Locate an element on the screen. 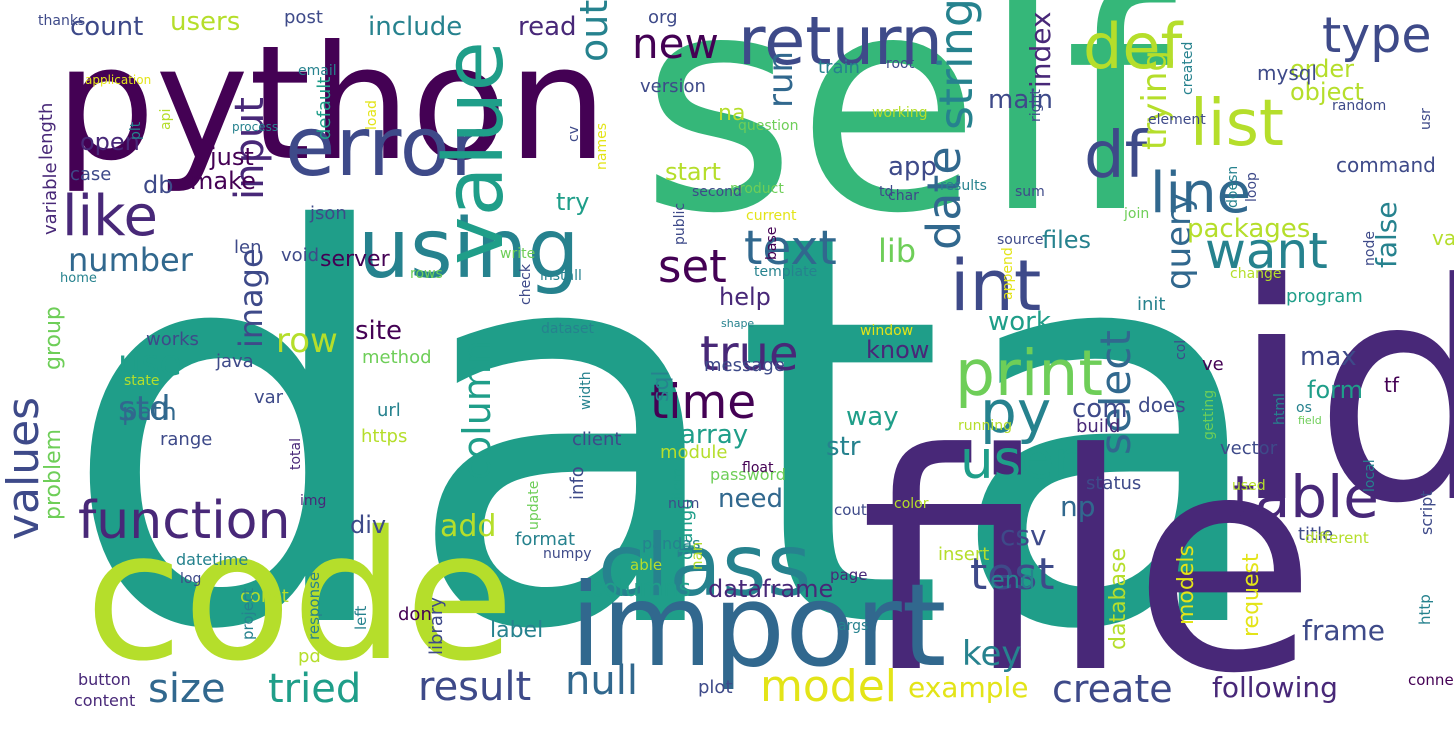 The height and width of the screenshot is (735, 1454). word-trying: trying is located at coordinates (1155, 100).